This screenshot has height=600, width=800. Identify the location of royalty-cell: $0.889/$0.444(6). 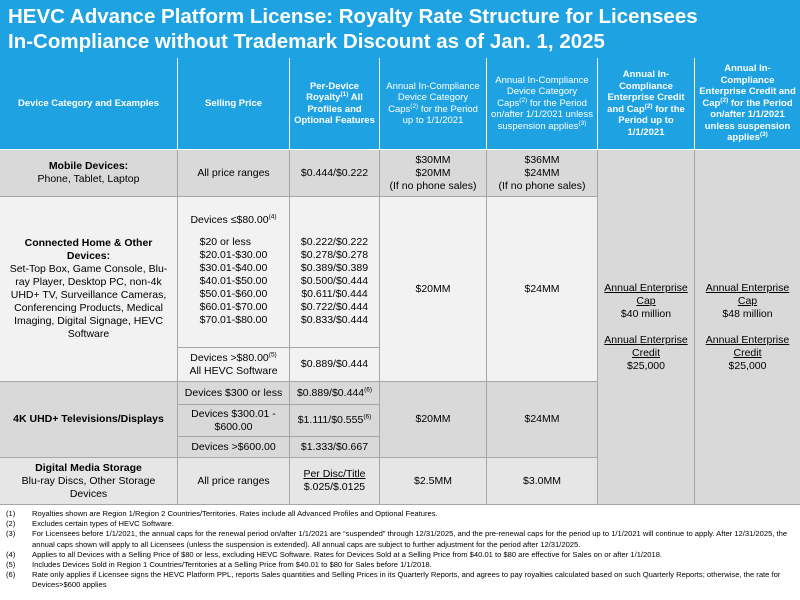
(335, 393).